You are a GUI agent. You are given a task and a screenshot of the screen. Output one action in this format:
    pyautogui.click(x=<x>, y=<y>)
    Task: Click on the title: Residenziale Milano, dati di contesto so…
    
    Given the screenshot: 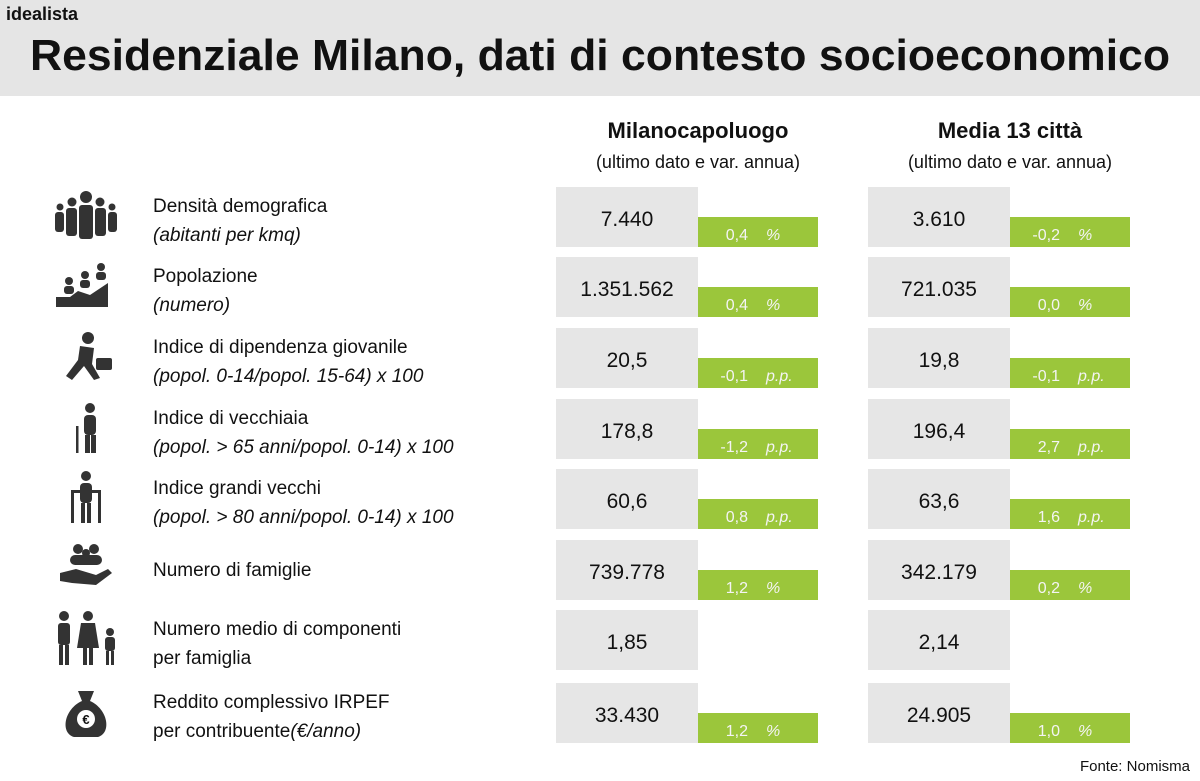 What is the action you would take?
    pyautogui.click(x=600, y=55)
    